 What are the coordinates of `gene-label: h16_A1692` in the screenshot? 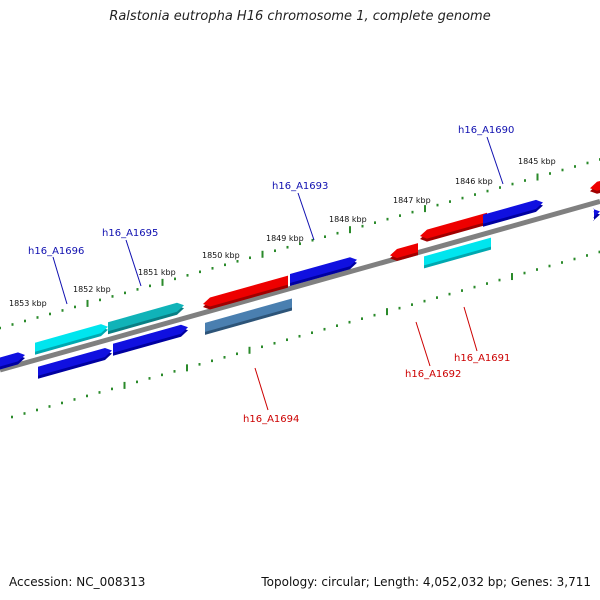 It's located at (433, 374).